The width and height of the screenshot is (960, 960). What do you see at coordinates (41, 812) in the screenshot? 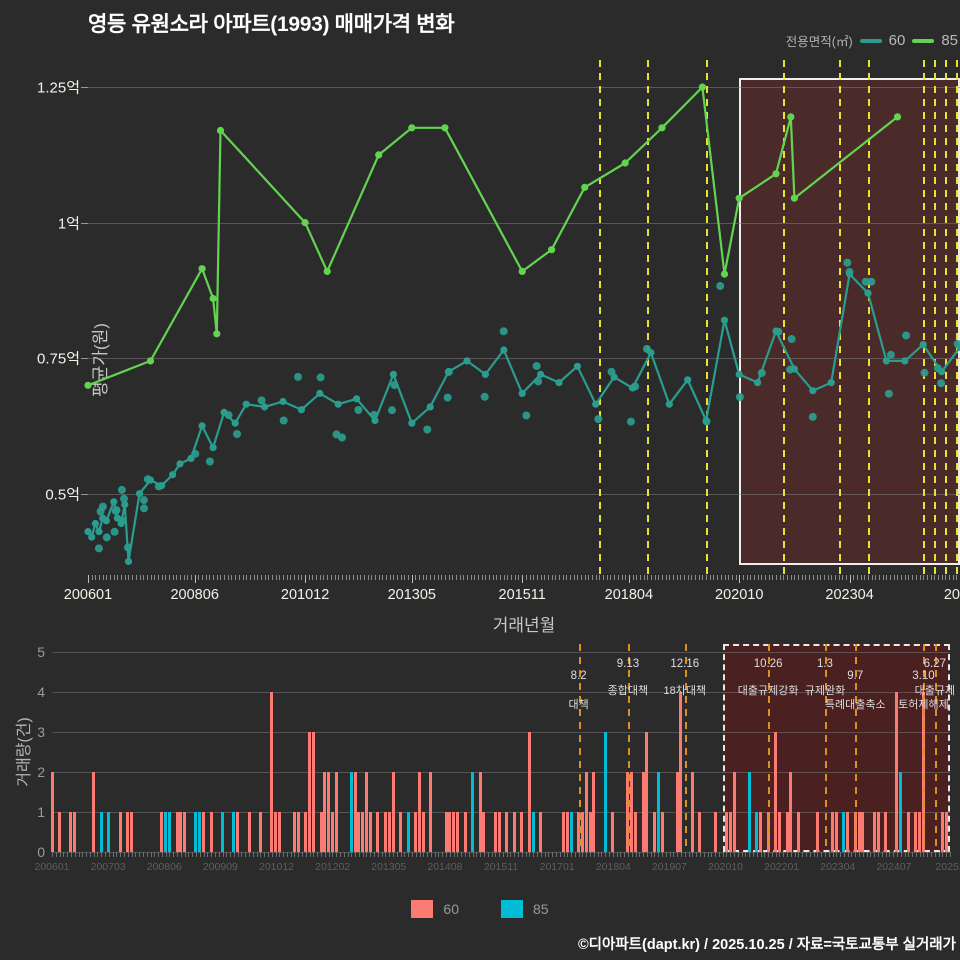
I see `volume-ytick-label: 1` at bounding box center [41, 812].